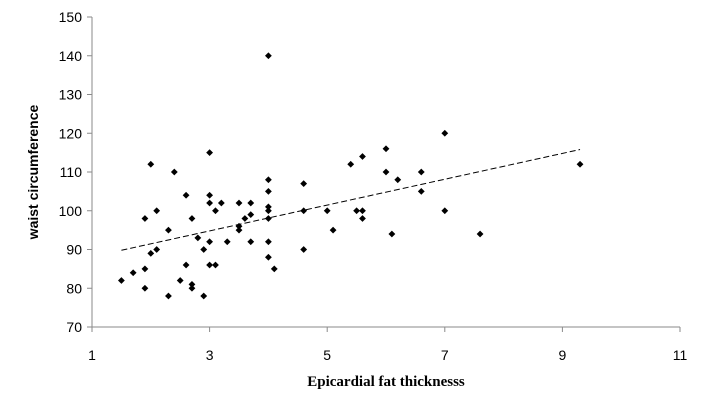 This screenshot has height=400, width=701. What do you see at coordinates (33, 172) in the screenshot?
I see `y-axis-title: waist circumference` at bounding box center [33, 172].